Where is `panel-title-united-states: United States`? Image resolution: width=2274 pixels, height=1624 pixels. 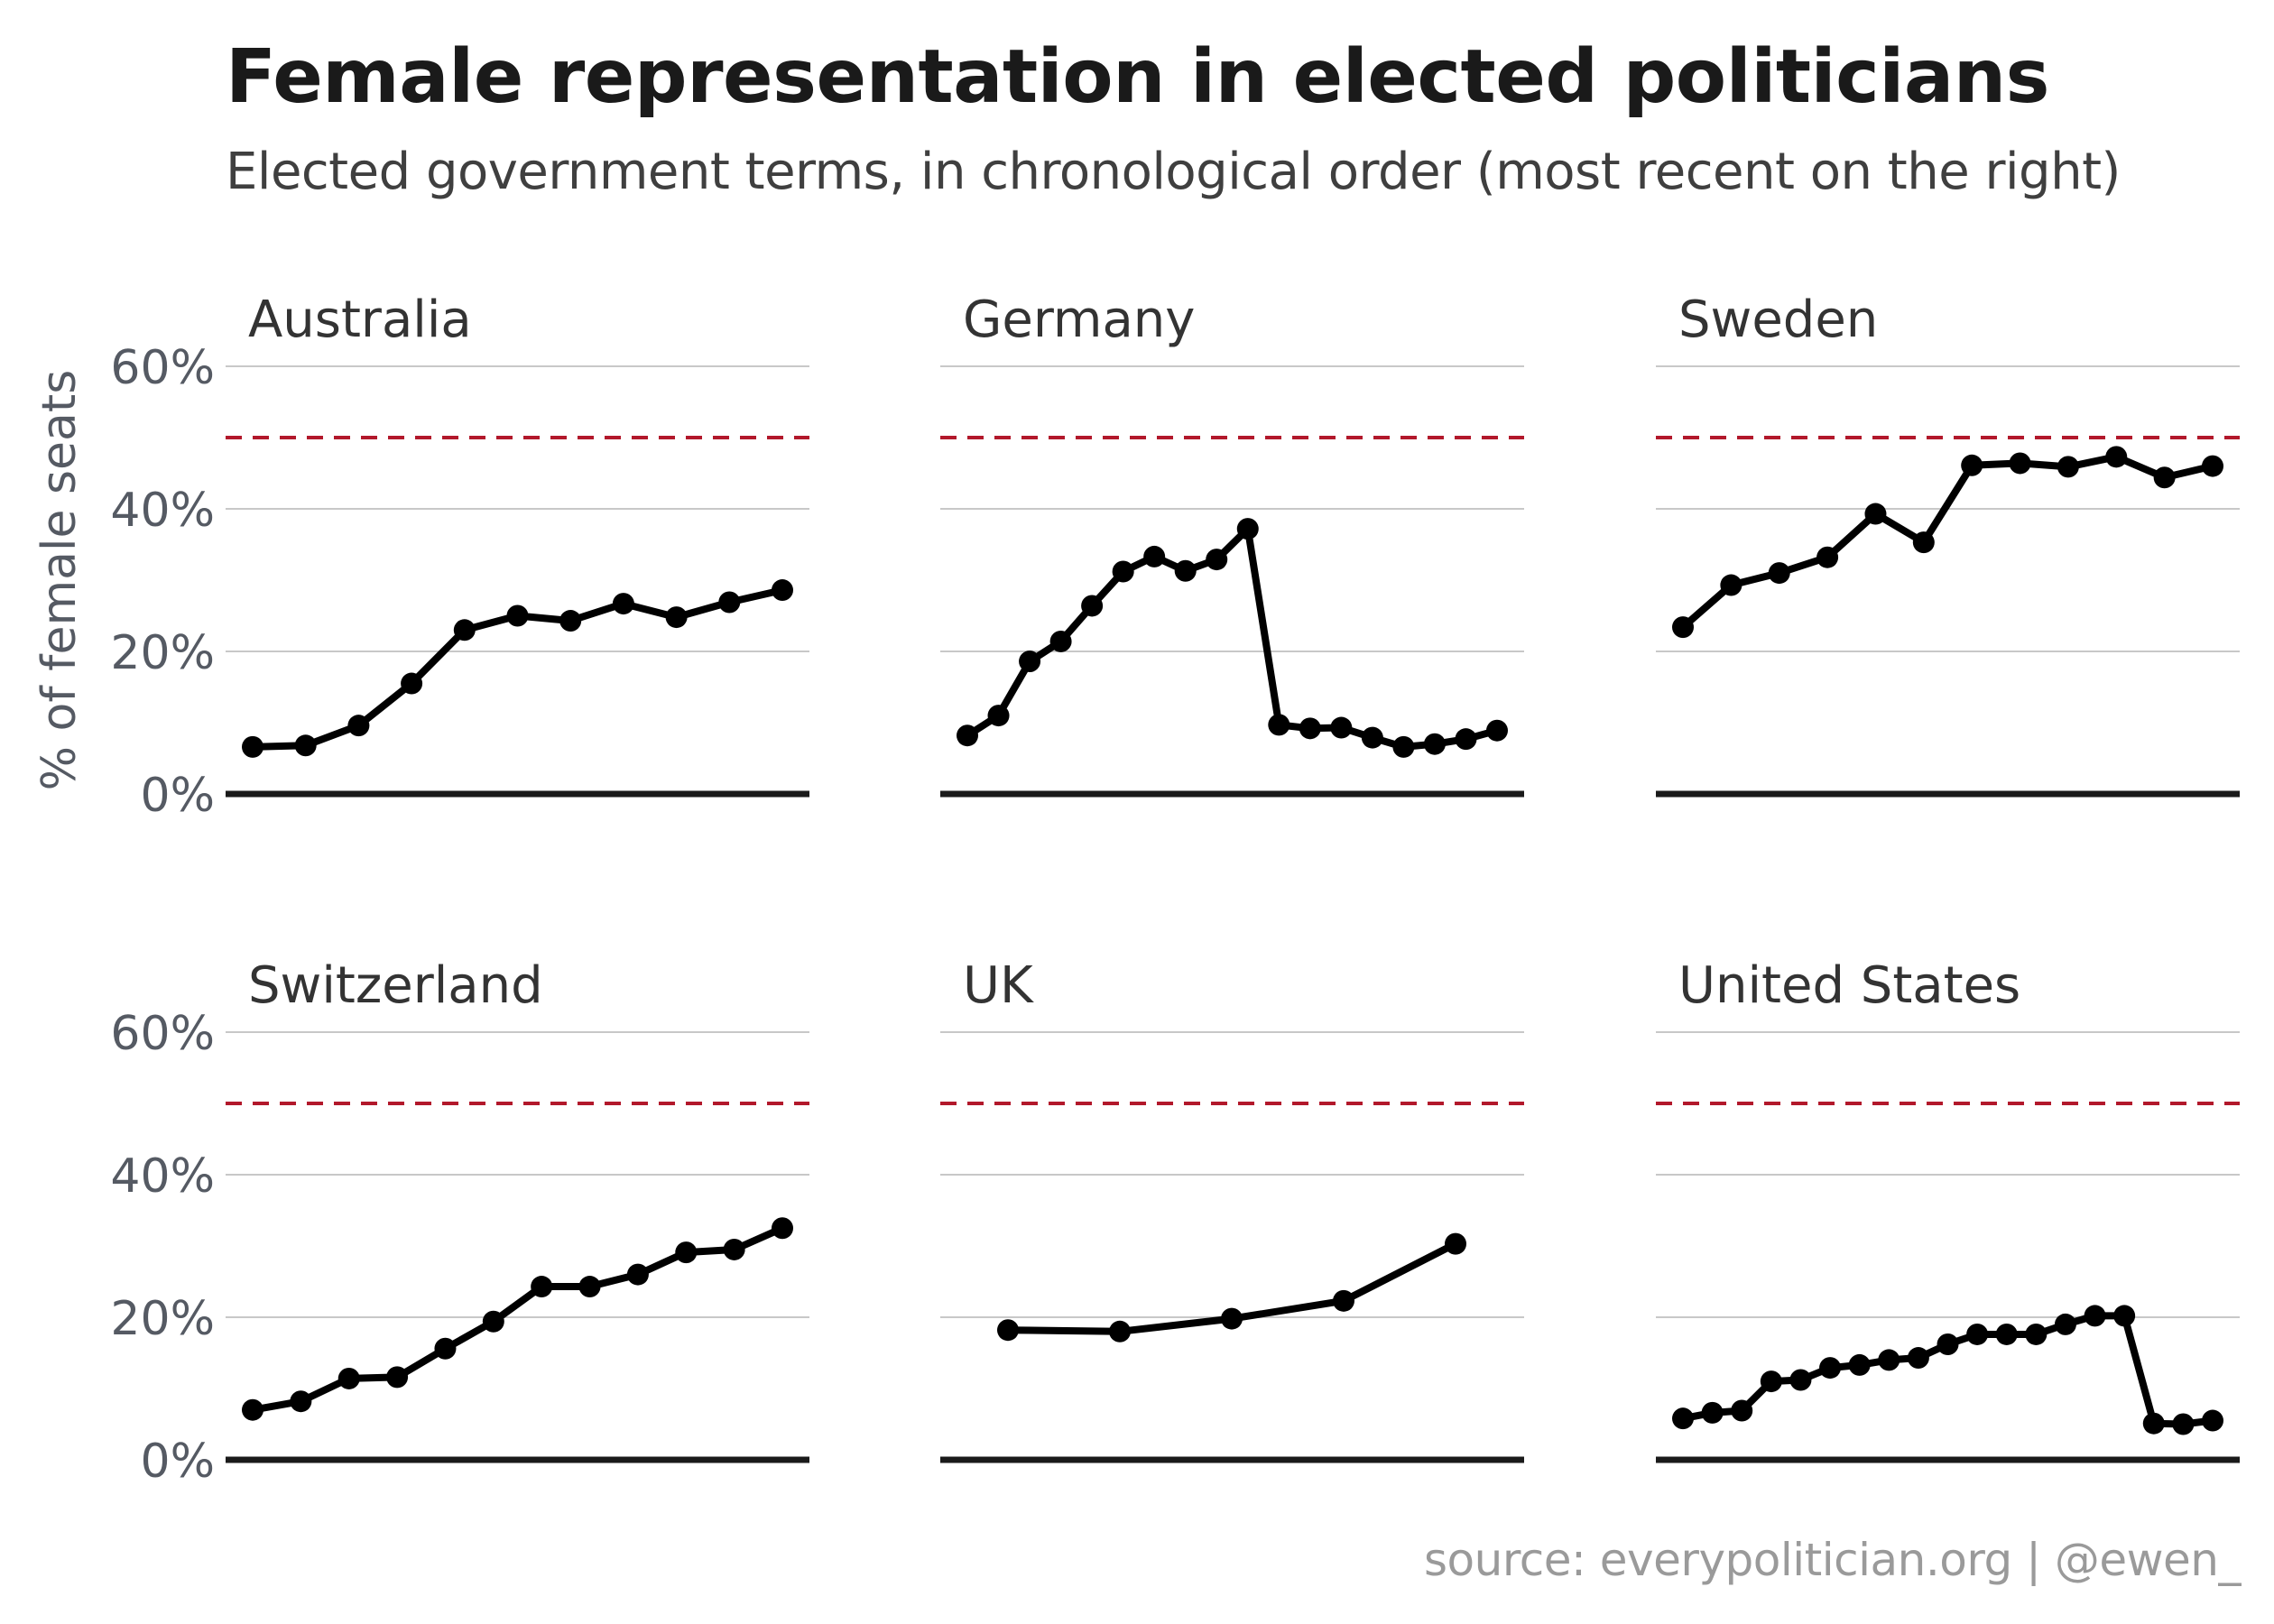 panel-title-united-states: United States is located at coordinates (1849, 986).